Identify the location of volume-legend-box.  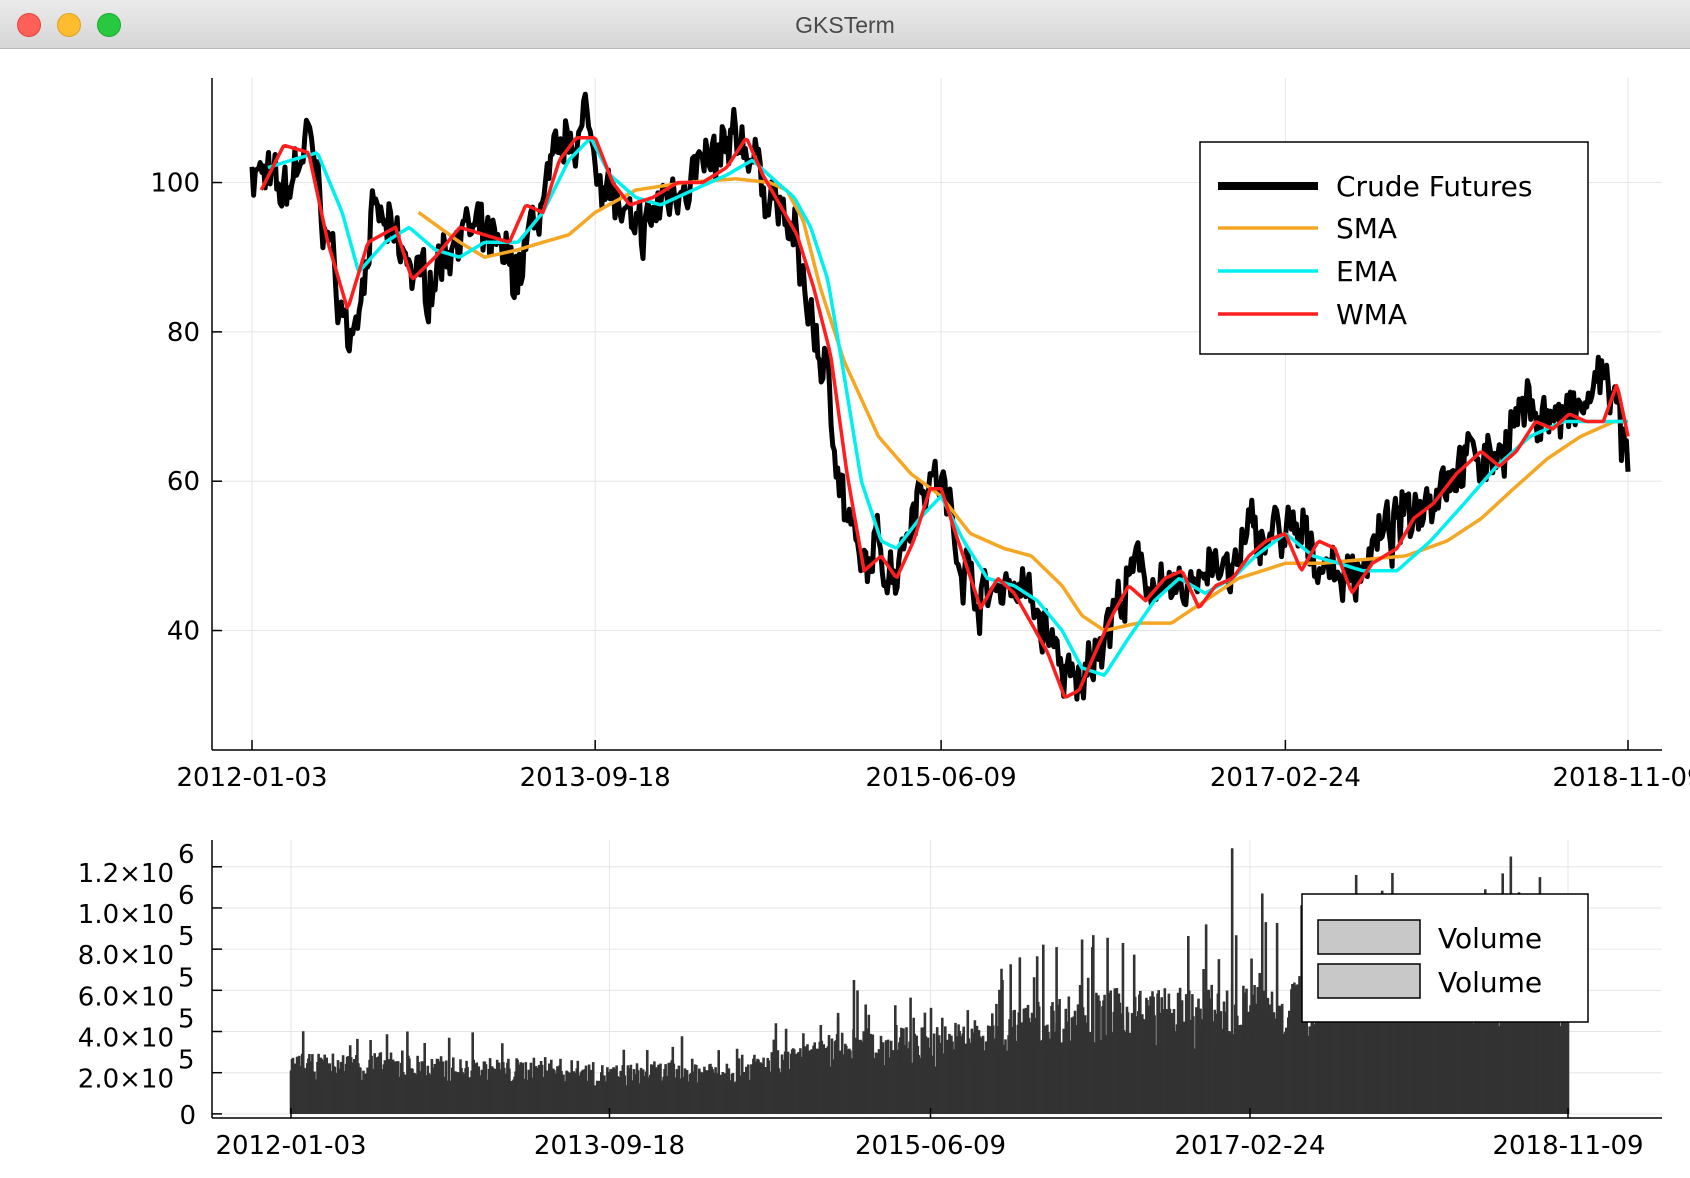
(1445, 958).